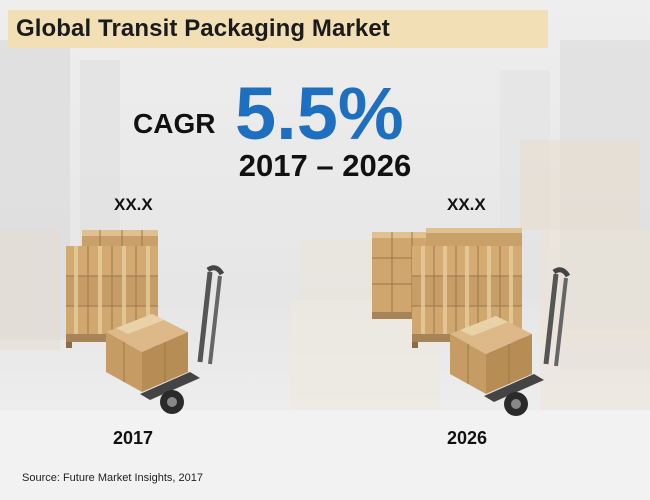  Describe the element at coordinates (325, 165) in the screenshot. I see `cagr-period: 2017 – 2026` at that location.